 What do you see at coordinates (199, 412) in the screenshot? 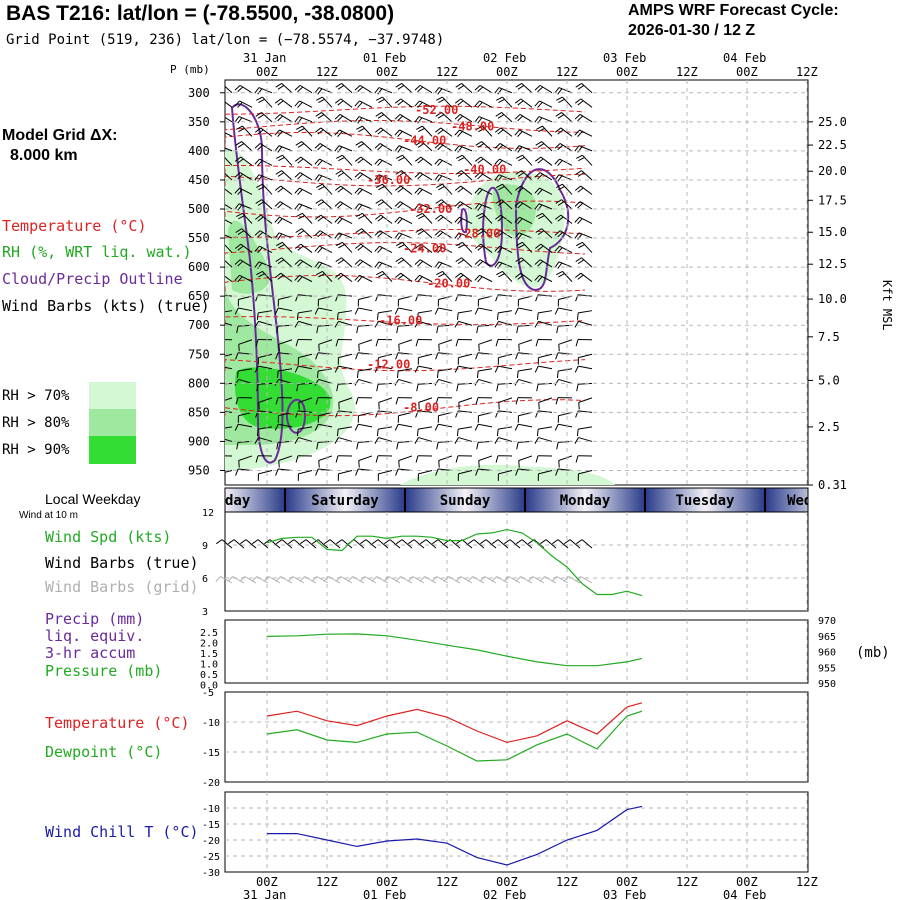
I see `pressure-tick-label: 850` at bounding box center [199, 412].